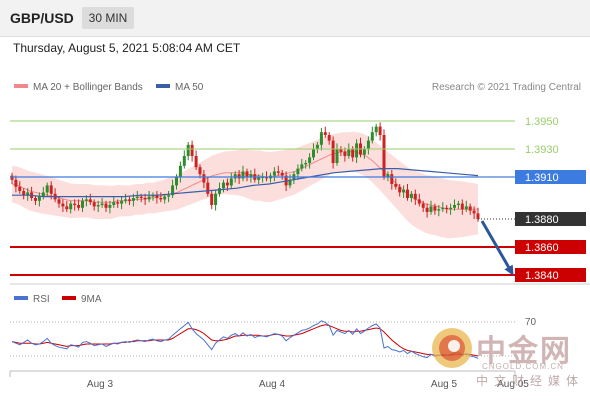  What do you see at coordinates (91, 299) in the screenshot?
I see `legend-label-9ma: 9MA` at bounding box center [91, 299].